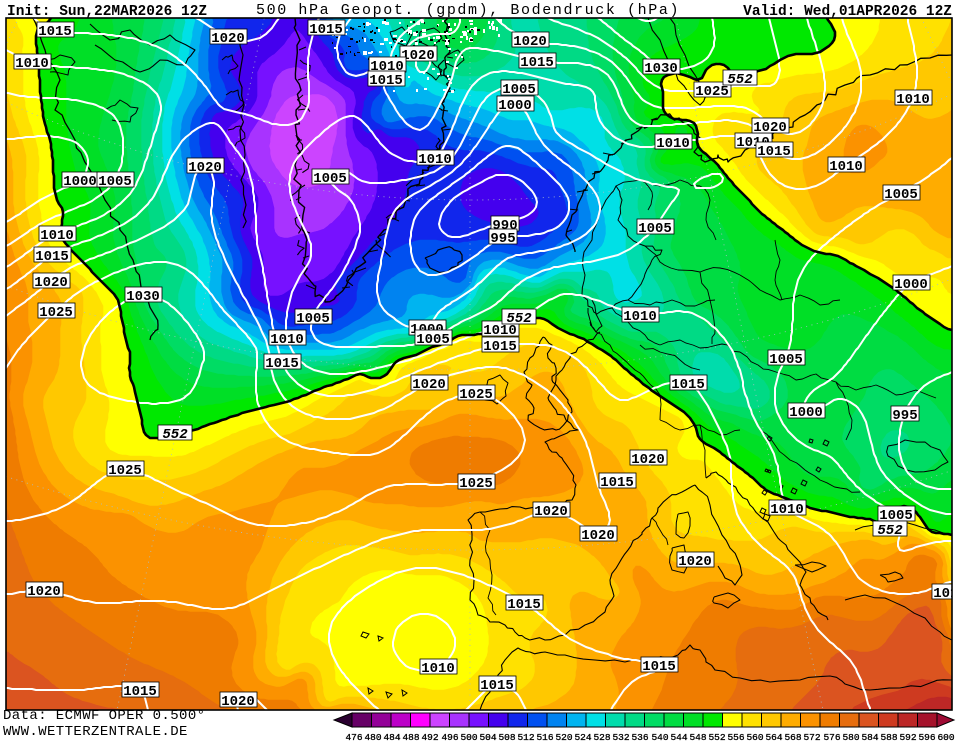 The height and width of the screenshot is (741, 959). I want to click on svg-text: 584, so click(869, 736).